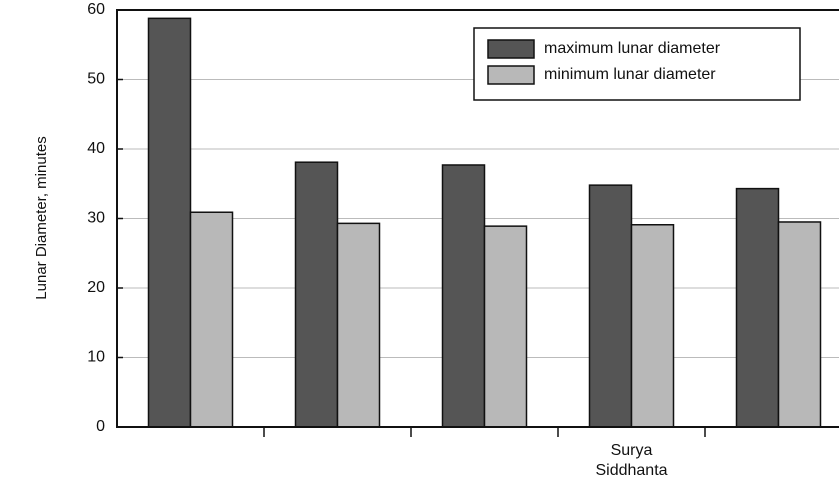 The height and width of the screenshot is (488, 839). I want to click on y-tick-label: 40, so click(96, 148).